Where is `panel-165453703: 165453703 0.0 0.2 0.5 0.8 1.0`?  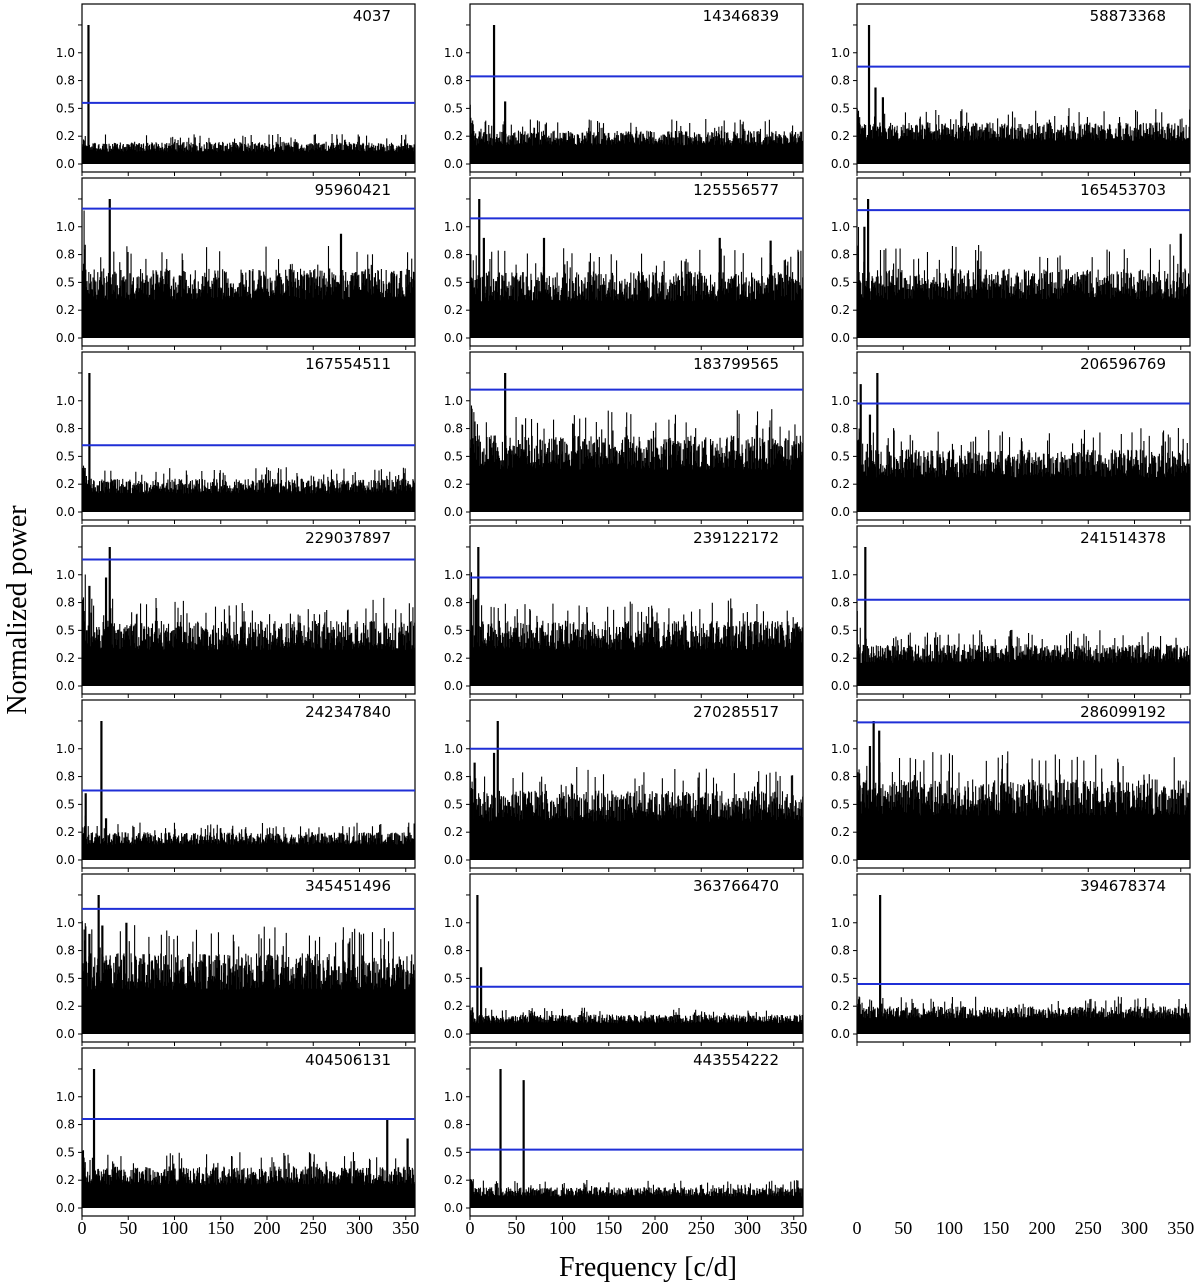
panel-165453703: 165453703 0.0 0.2 0.5 0.8 1.0 is located at coordinates (1011, 263).